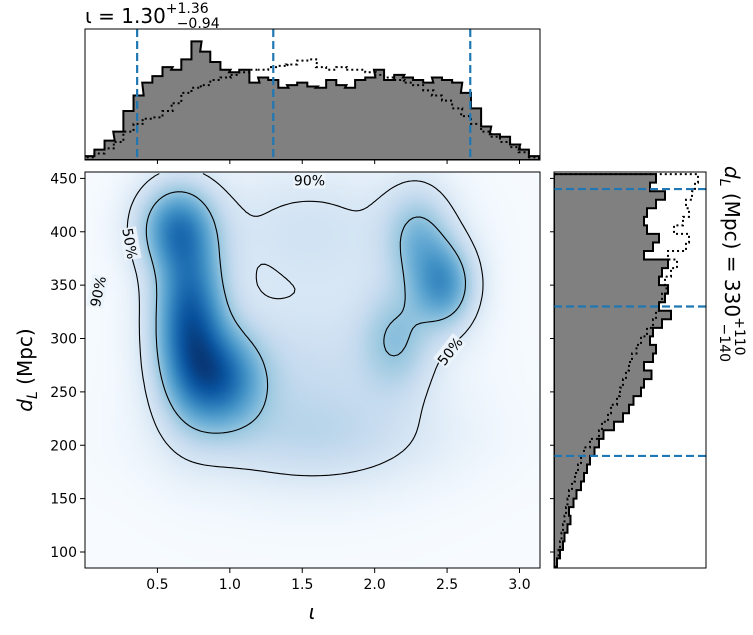  What do you see at coordinates (375, 585) in the screenshot?
I see `x-tick-label-3: 2.0` at bounding box center [375, 585].